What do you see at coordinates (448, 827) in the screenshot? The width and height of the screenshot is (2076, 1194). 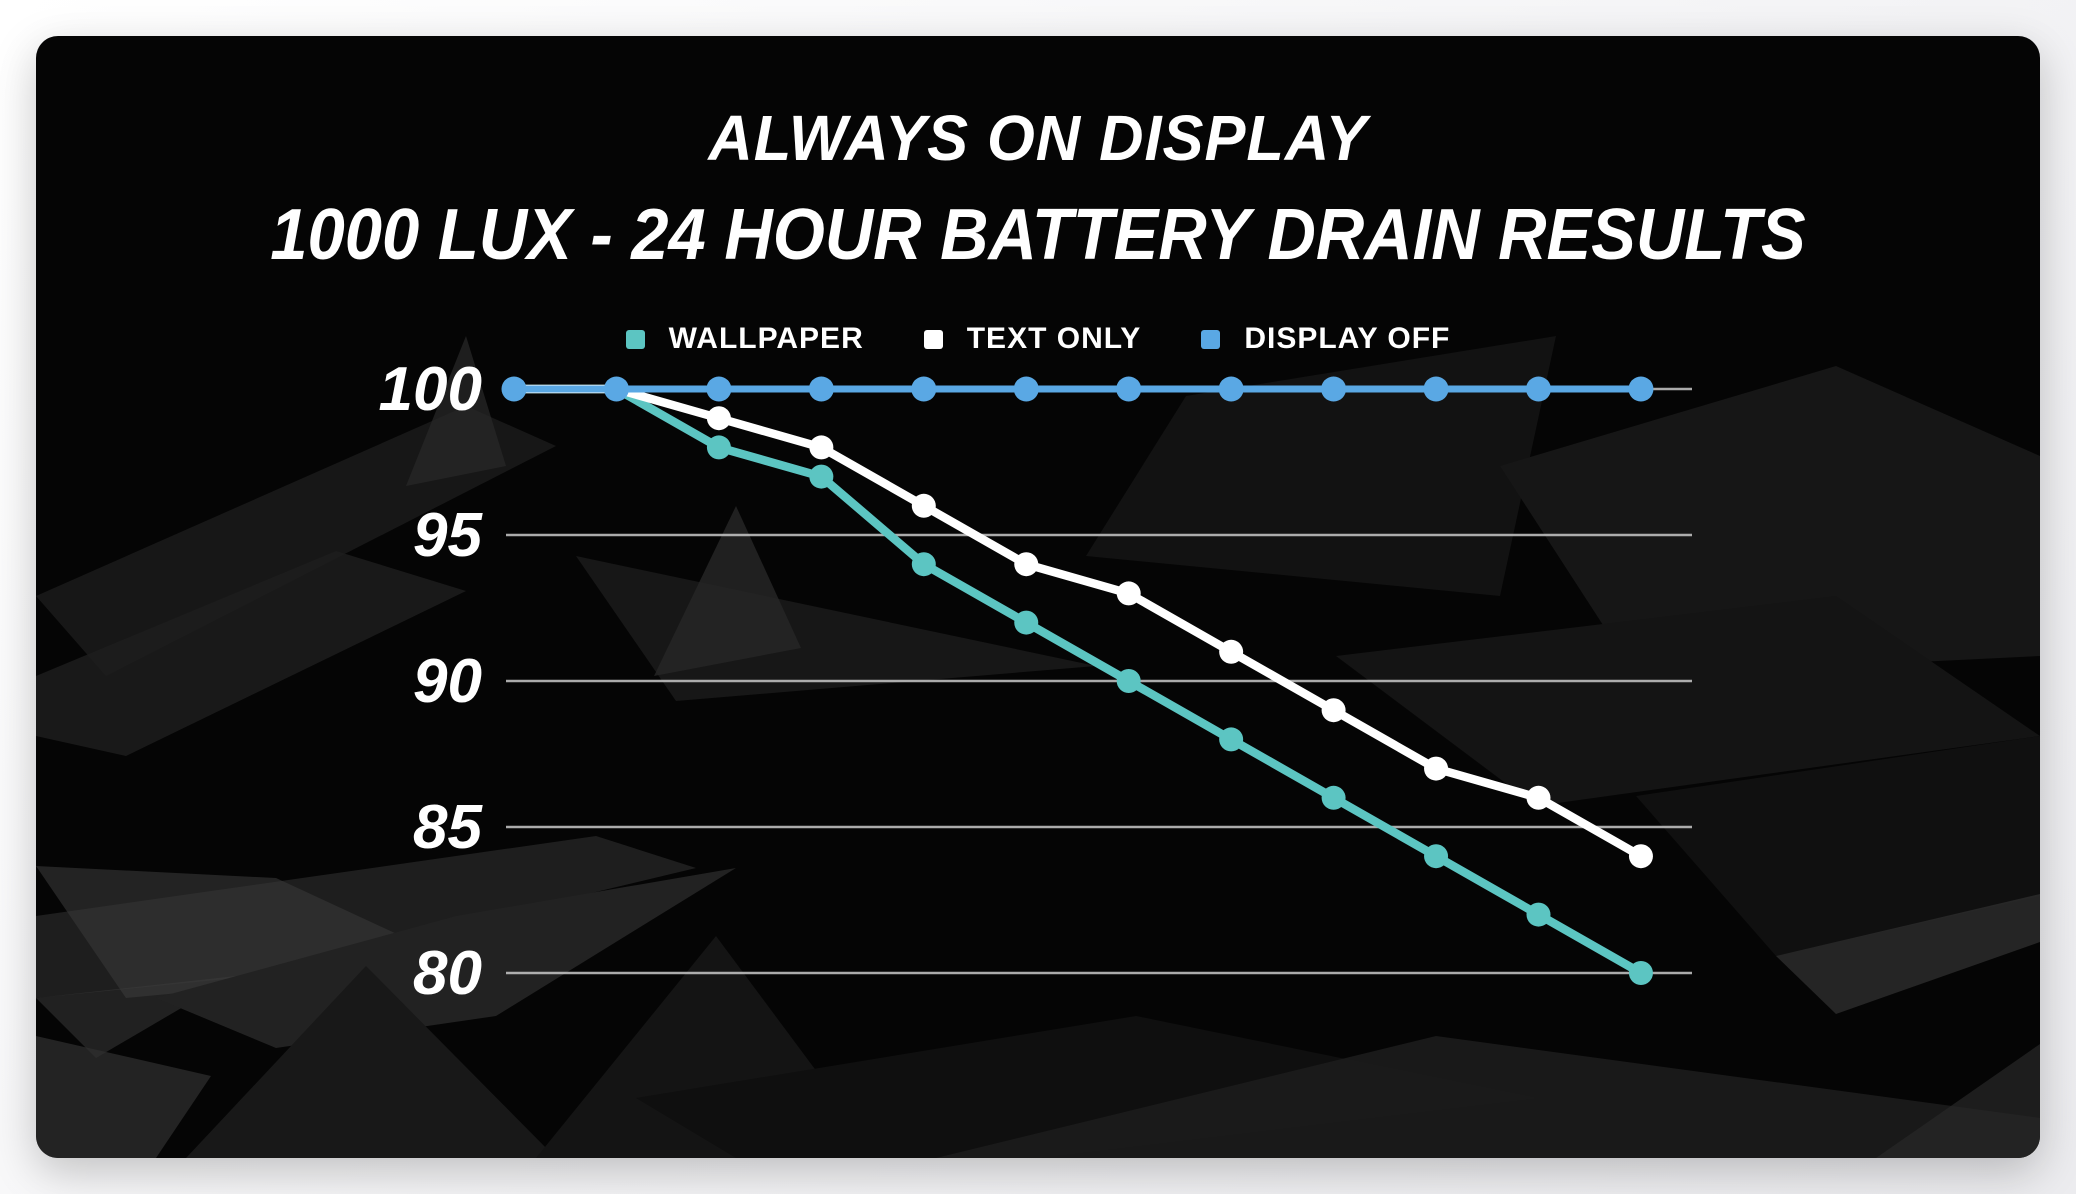 I see `y-axis-label-85: 85` at bounding box center [448, 827].